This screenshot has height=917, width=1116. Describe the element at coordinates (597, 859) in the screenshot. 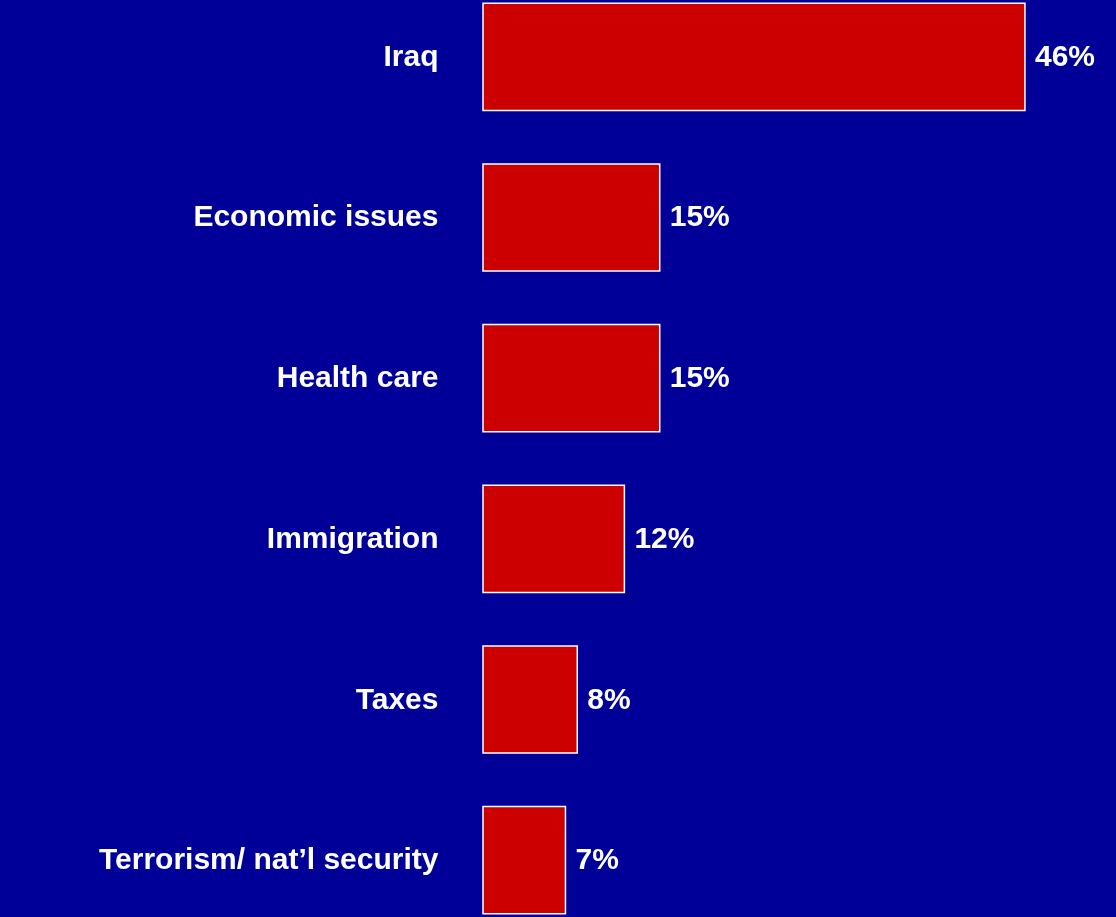

I see `data-label: 7%` at that location.